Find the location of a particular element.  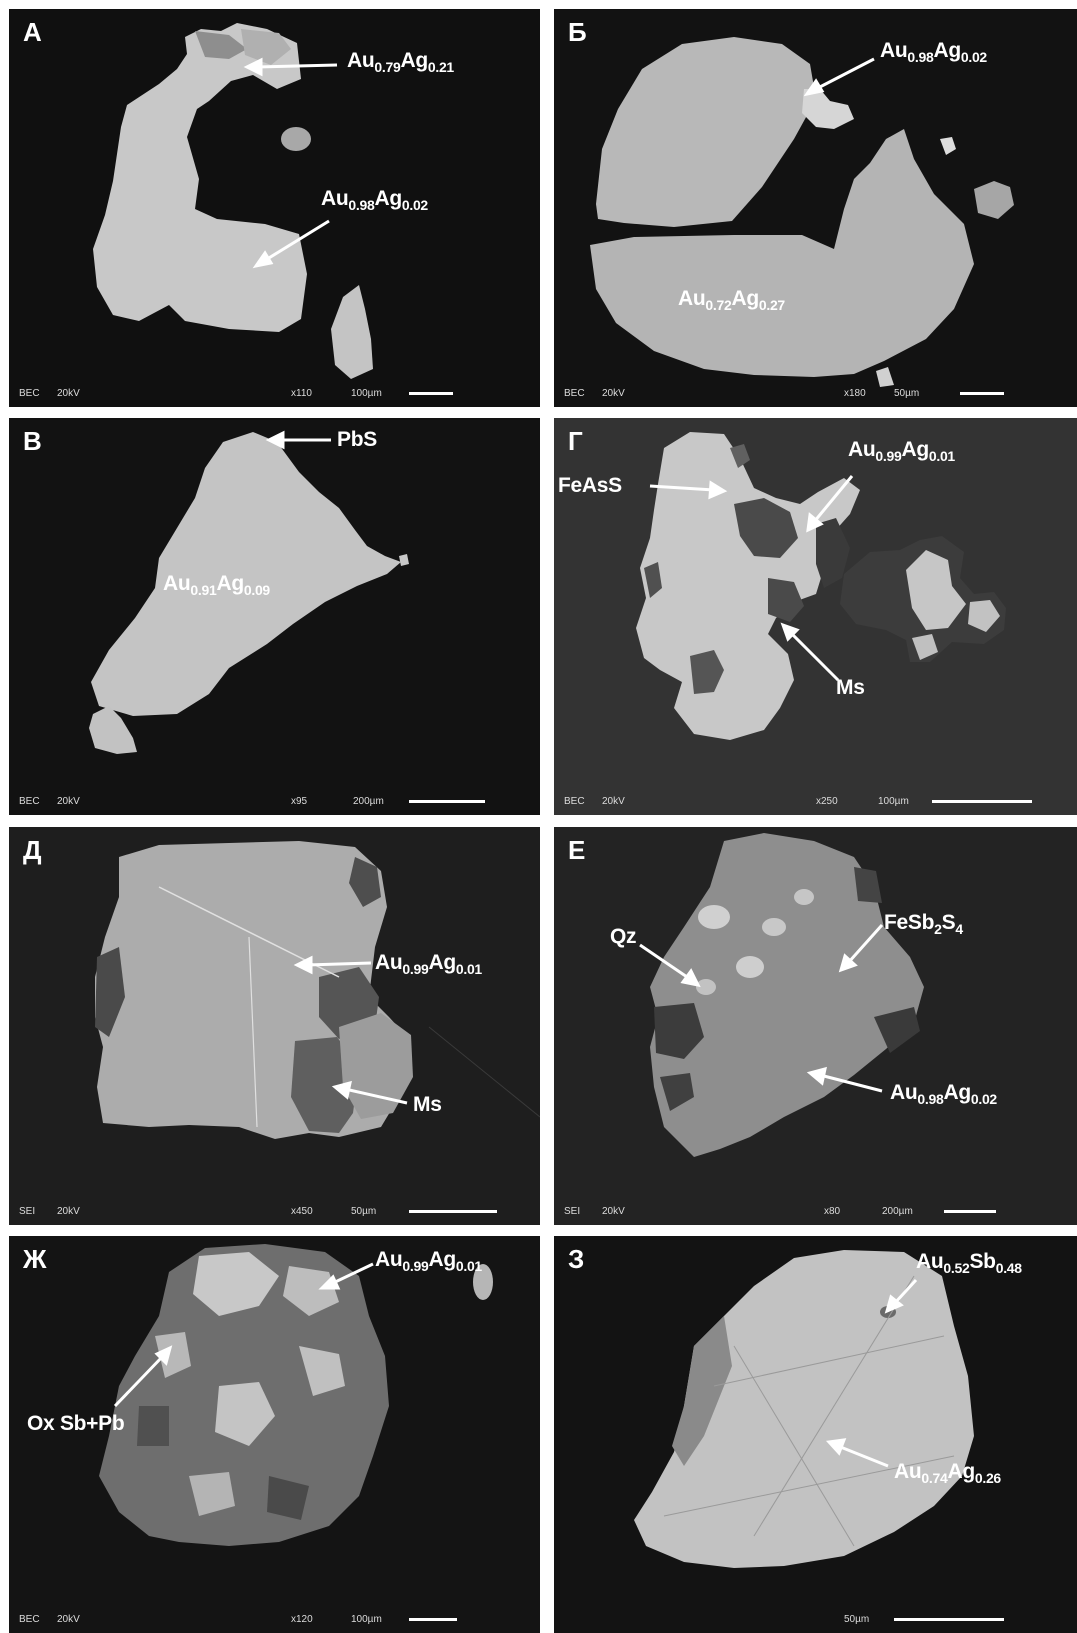

panel-letter: Ж is located at coordinates (35, 1259).